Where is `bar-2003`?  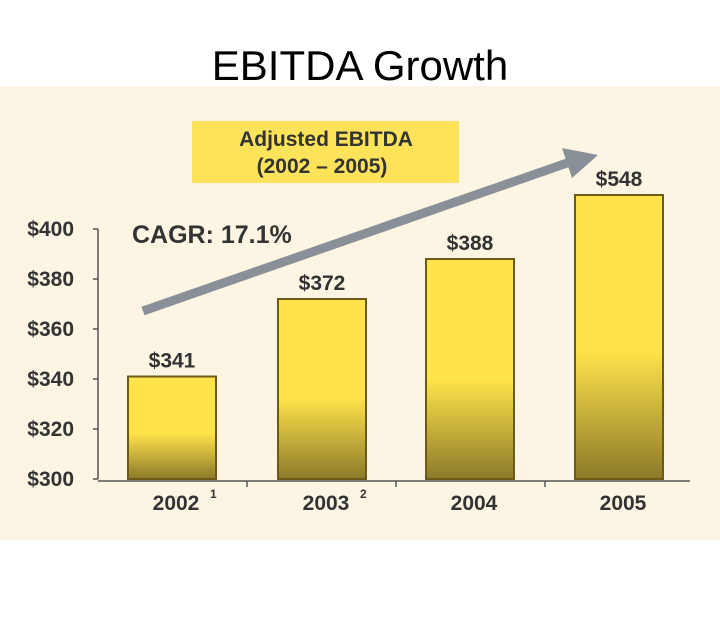 bar-2003 is located at coordinates (322, 389).